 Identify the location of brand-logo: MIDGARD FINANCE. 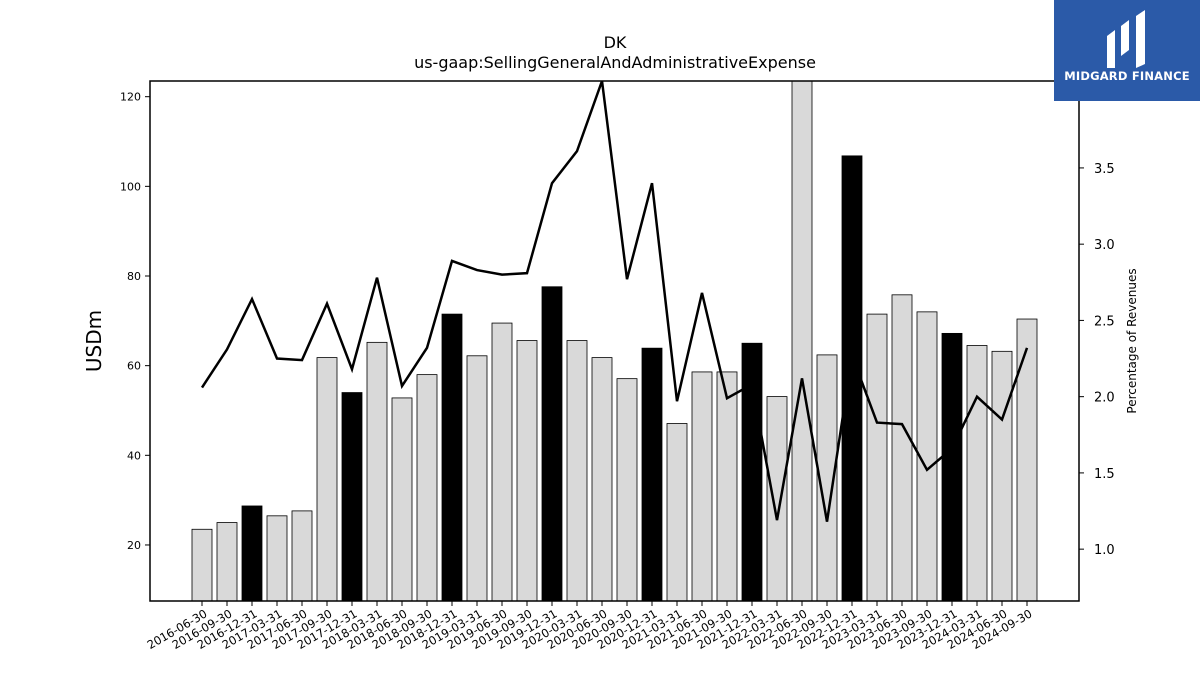
(1127, 50).